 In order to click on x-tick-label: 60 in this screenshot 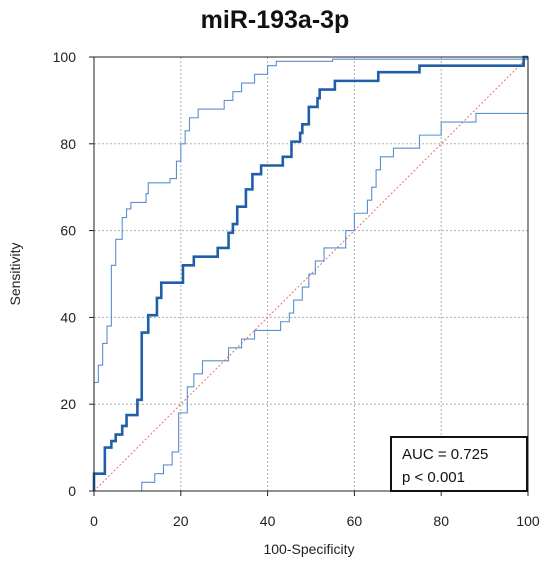, I will do `click(355, 521)`.